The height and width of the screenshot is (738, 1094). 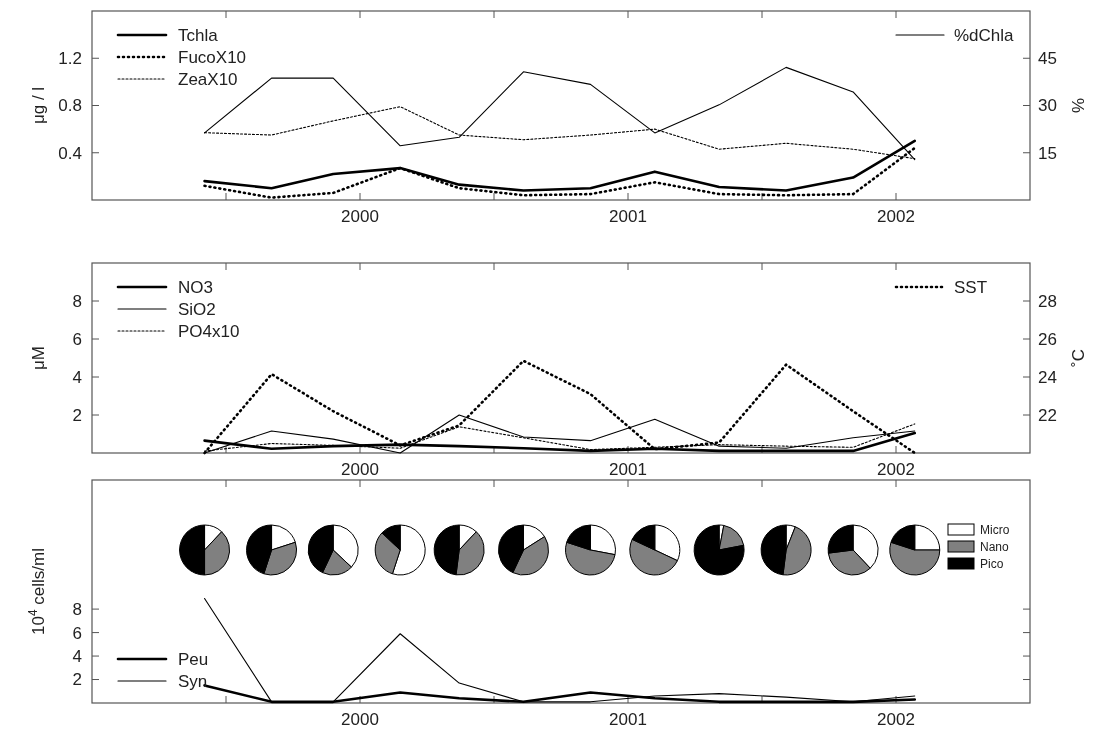 What do you see at coordinates (195, 287) in the screenshot?
I see `legend-label: NO3` at bounding box center [195, 287].